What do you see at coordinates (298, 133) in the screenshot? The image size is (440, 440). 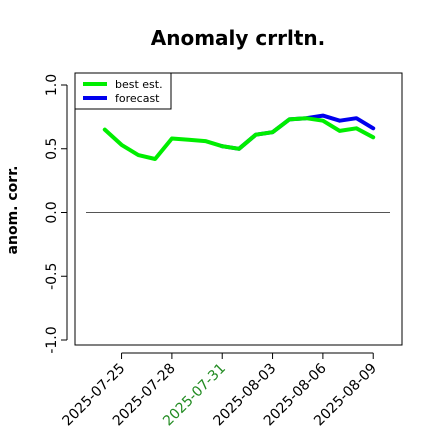 I see `series-line-best-est-continued` at bounding box center [298, 133].